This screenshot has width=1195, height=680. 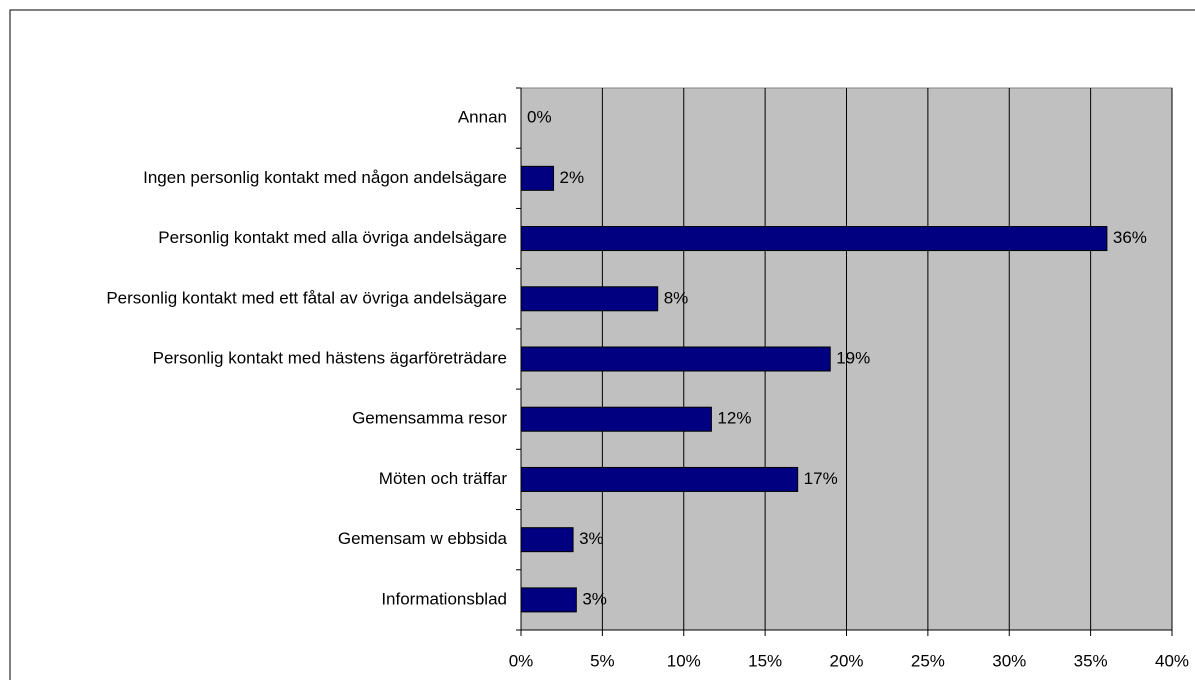 I want to click on y-tick-label: Gemensam w ebbsida, so click(x=423, y=538).